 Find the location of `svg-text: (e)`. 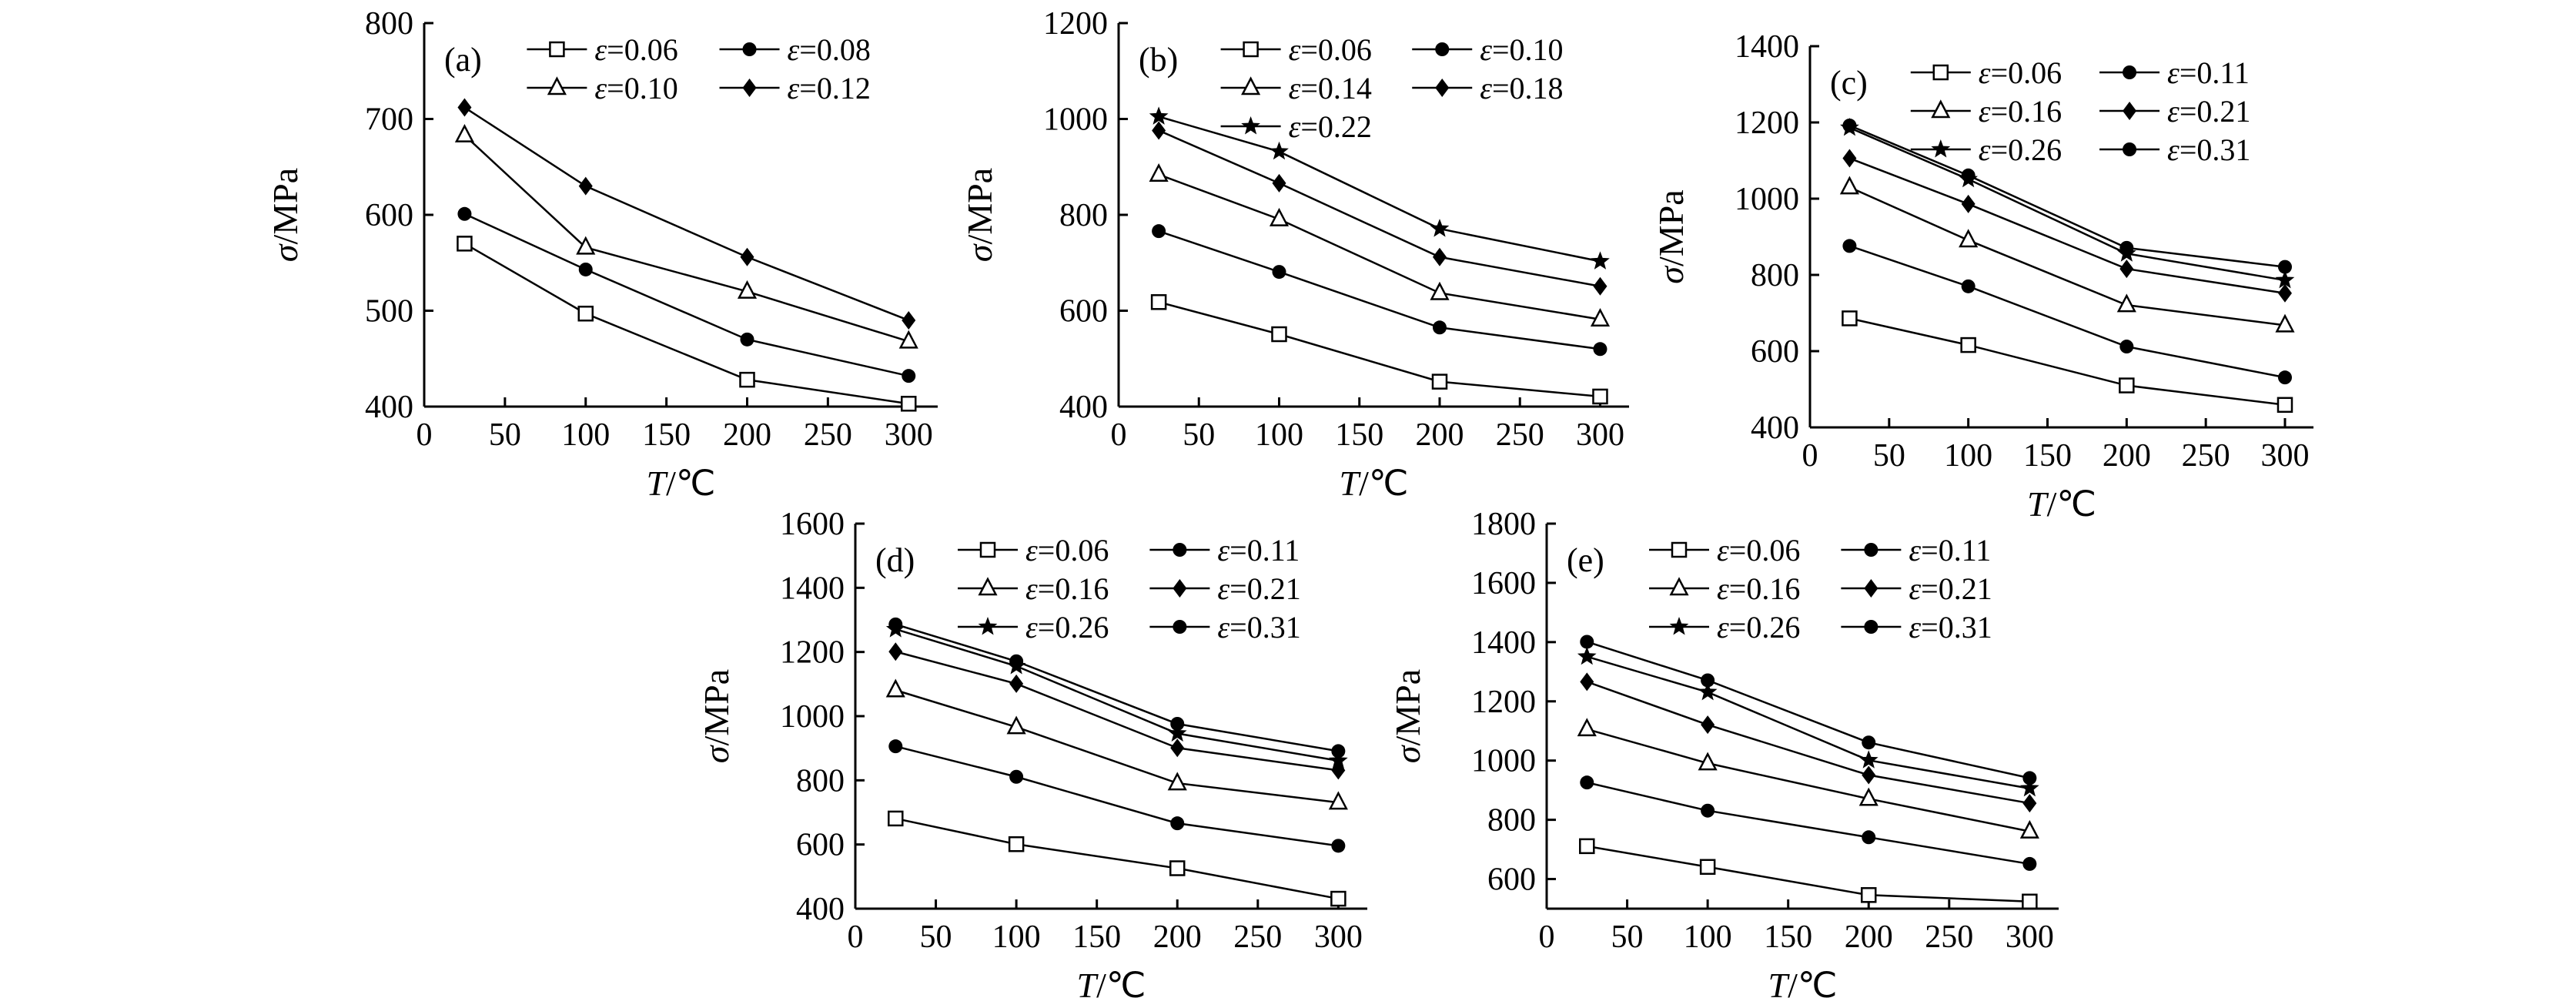

svg-text: (e) is located at coordinates (1586, 560).